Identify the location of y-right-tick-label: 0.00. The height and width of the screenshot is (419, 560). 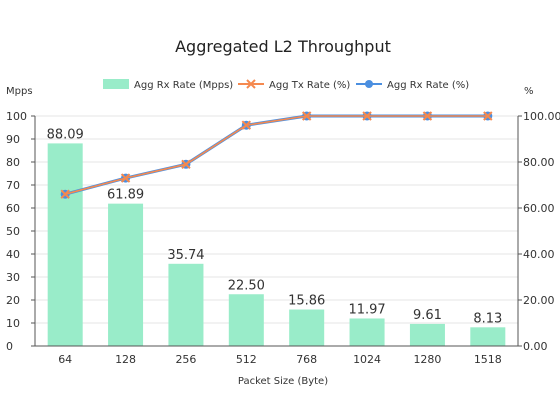
(535, 346).